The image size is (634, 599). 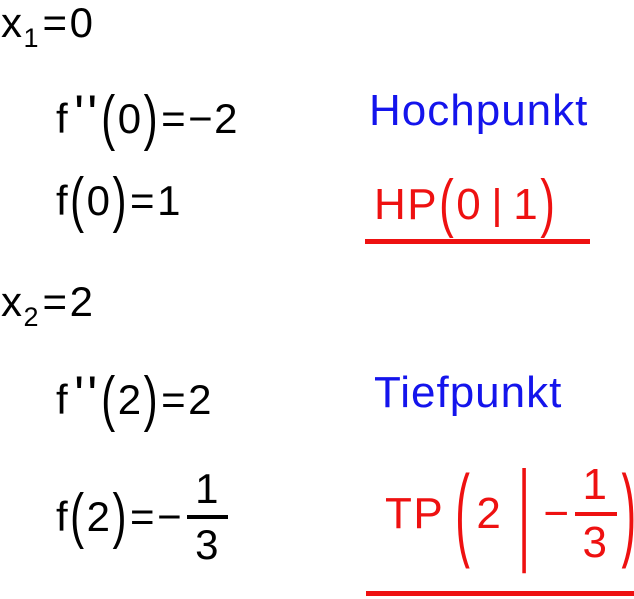 What do you see at coordinates (415, 513) in the screenshot?
I see `point-label: TP` at bounding box center [415, 513].